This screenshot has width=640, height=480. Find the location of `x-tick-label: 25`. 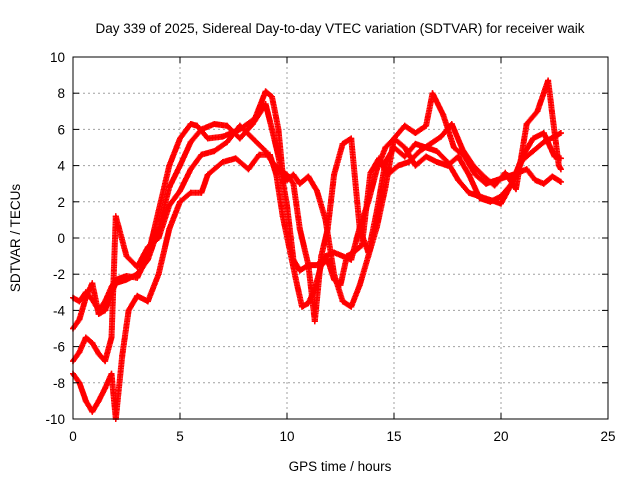

x-tick-label: 25 is located at coordinates (607, 436).